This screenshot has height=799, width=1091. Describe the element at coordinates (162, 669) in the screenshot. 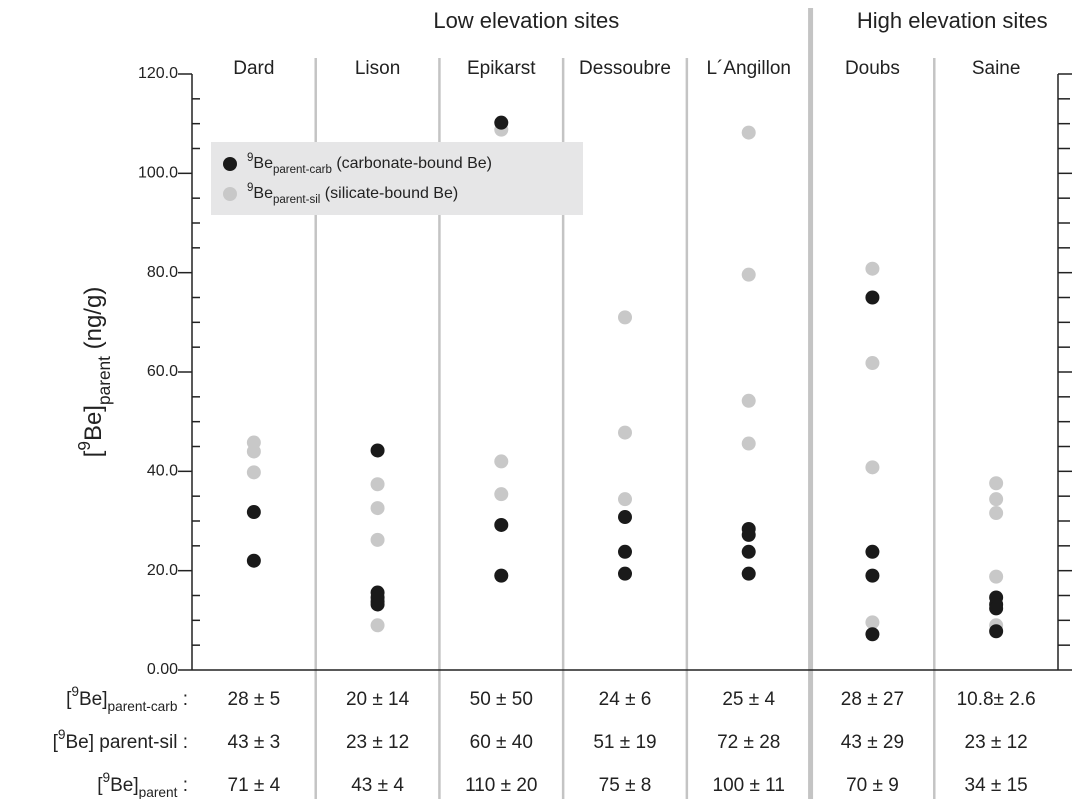

I see `y-tick-label: 0.00` at that location.